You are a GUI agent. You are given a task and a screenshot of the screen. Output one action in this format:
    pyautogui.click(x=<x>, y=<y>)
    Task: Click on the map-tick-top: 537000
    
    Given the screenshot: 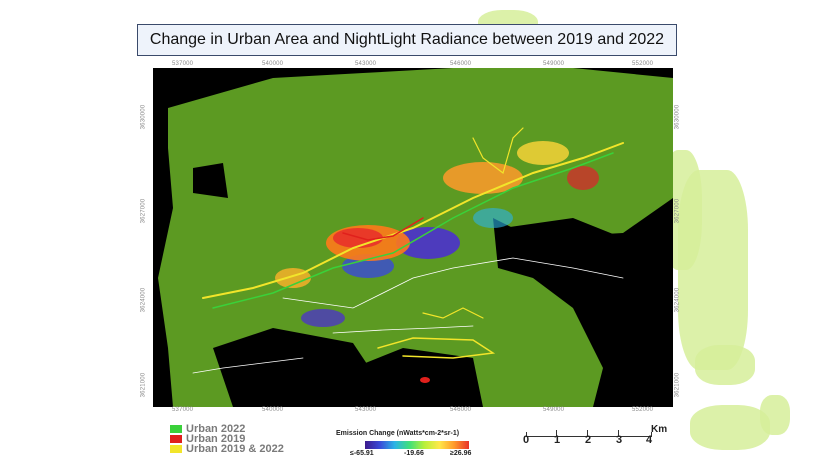 What is the action you would take?
    pyautogui.click(x=183, y=64)
    